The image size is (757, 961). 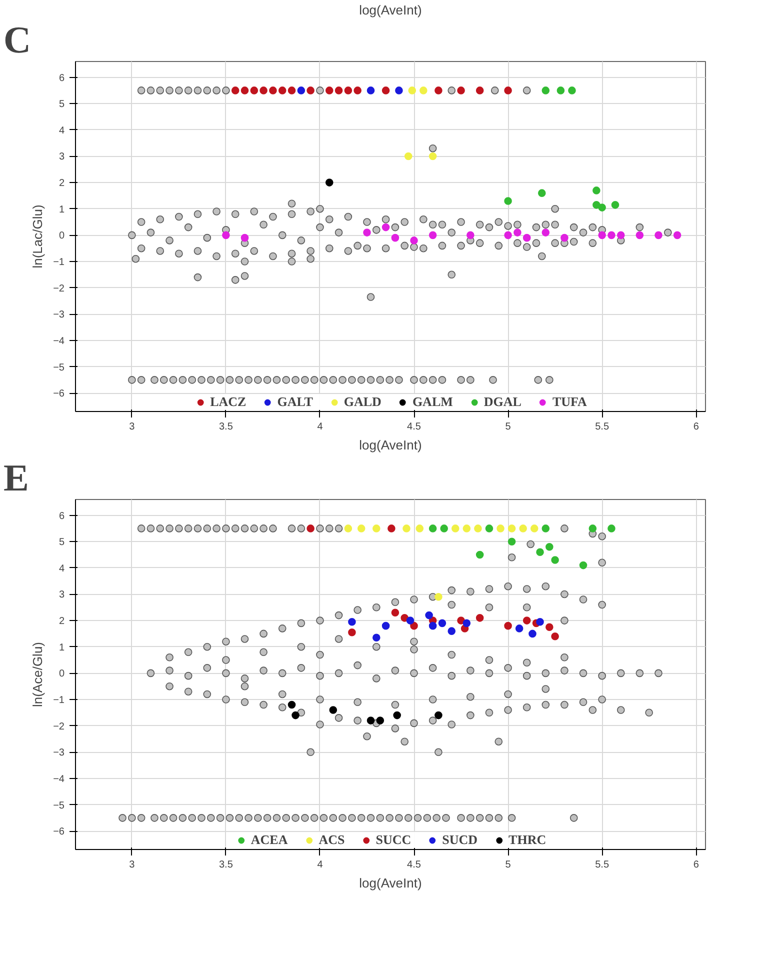 I want to click on text: C, so click(x=17, y=41).